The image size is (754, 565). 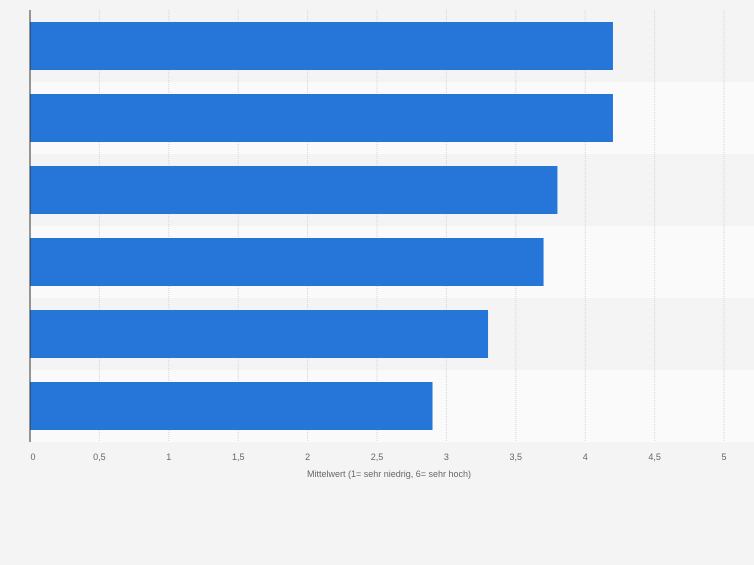 What do you see at coordinates (654, 457) in the screenshot?
I see `x-tick-label: 4,5` at bounding box center [654, 457].